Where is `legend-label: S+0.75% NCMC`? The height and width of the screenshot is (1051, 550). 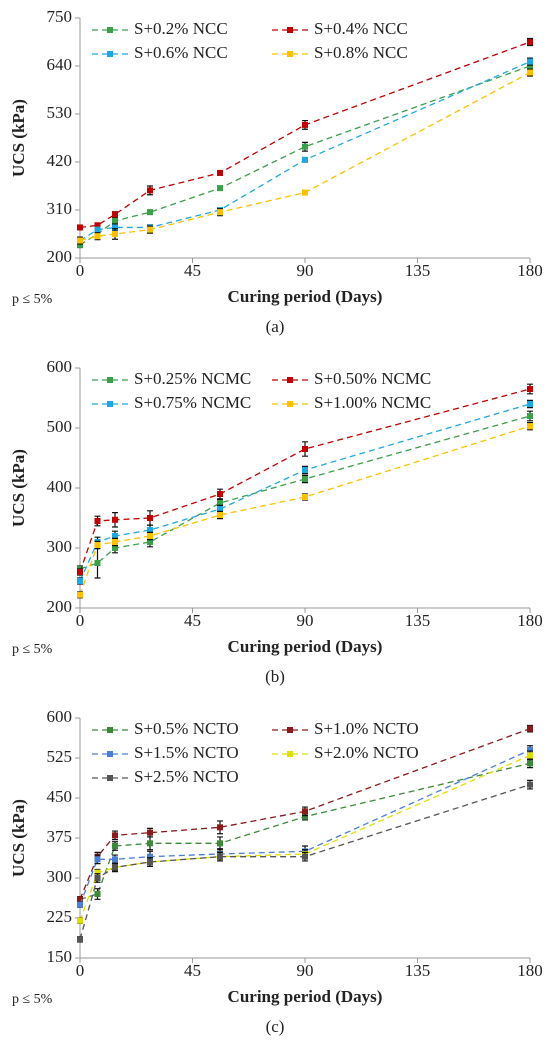 legend-label: S+0.75% NCMC is located at coordinates (192, 402).